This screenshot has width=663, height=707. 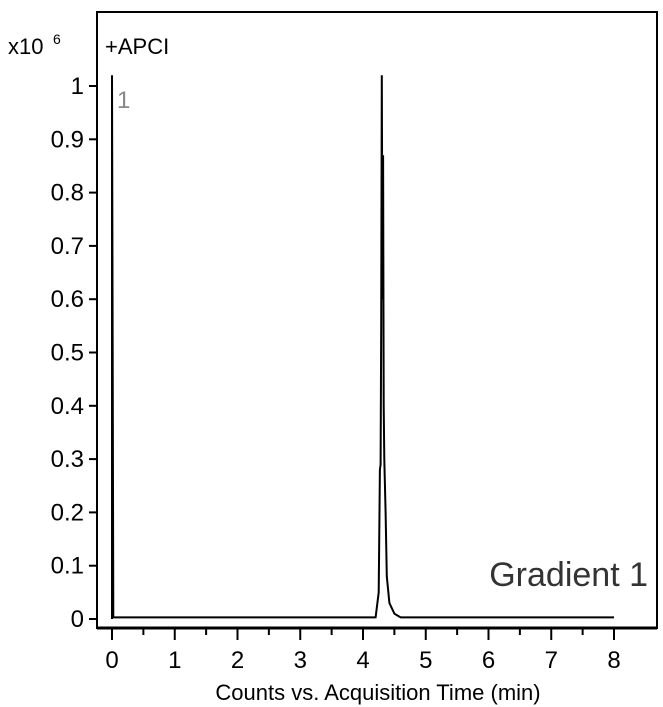 I want to click on x-tick-label: 7, so click(x=551, y=660).